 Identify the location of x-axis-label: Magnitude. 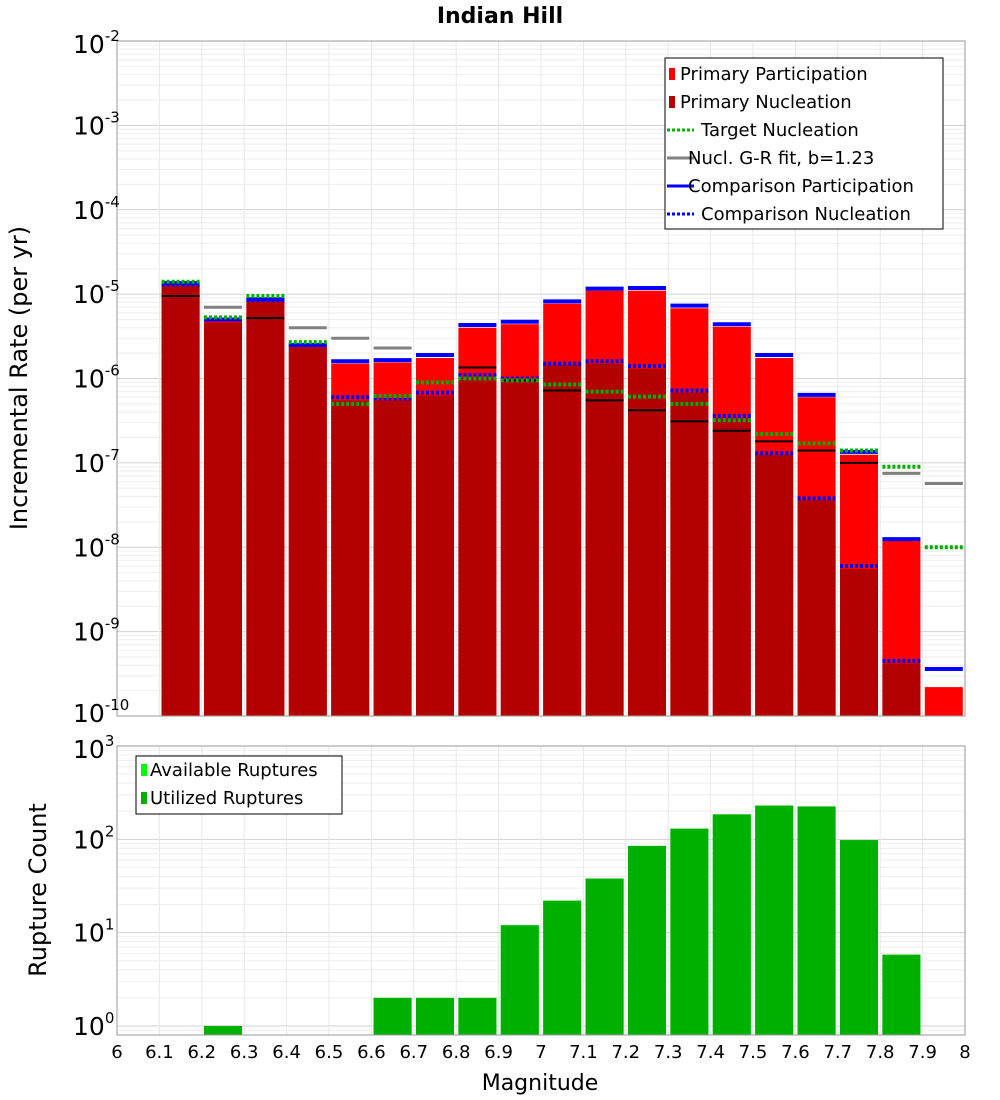
(540, 1083).